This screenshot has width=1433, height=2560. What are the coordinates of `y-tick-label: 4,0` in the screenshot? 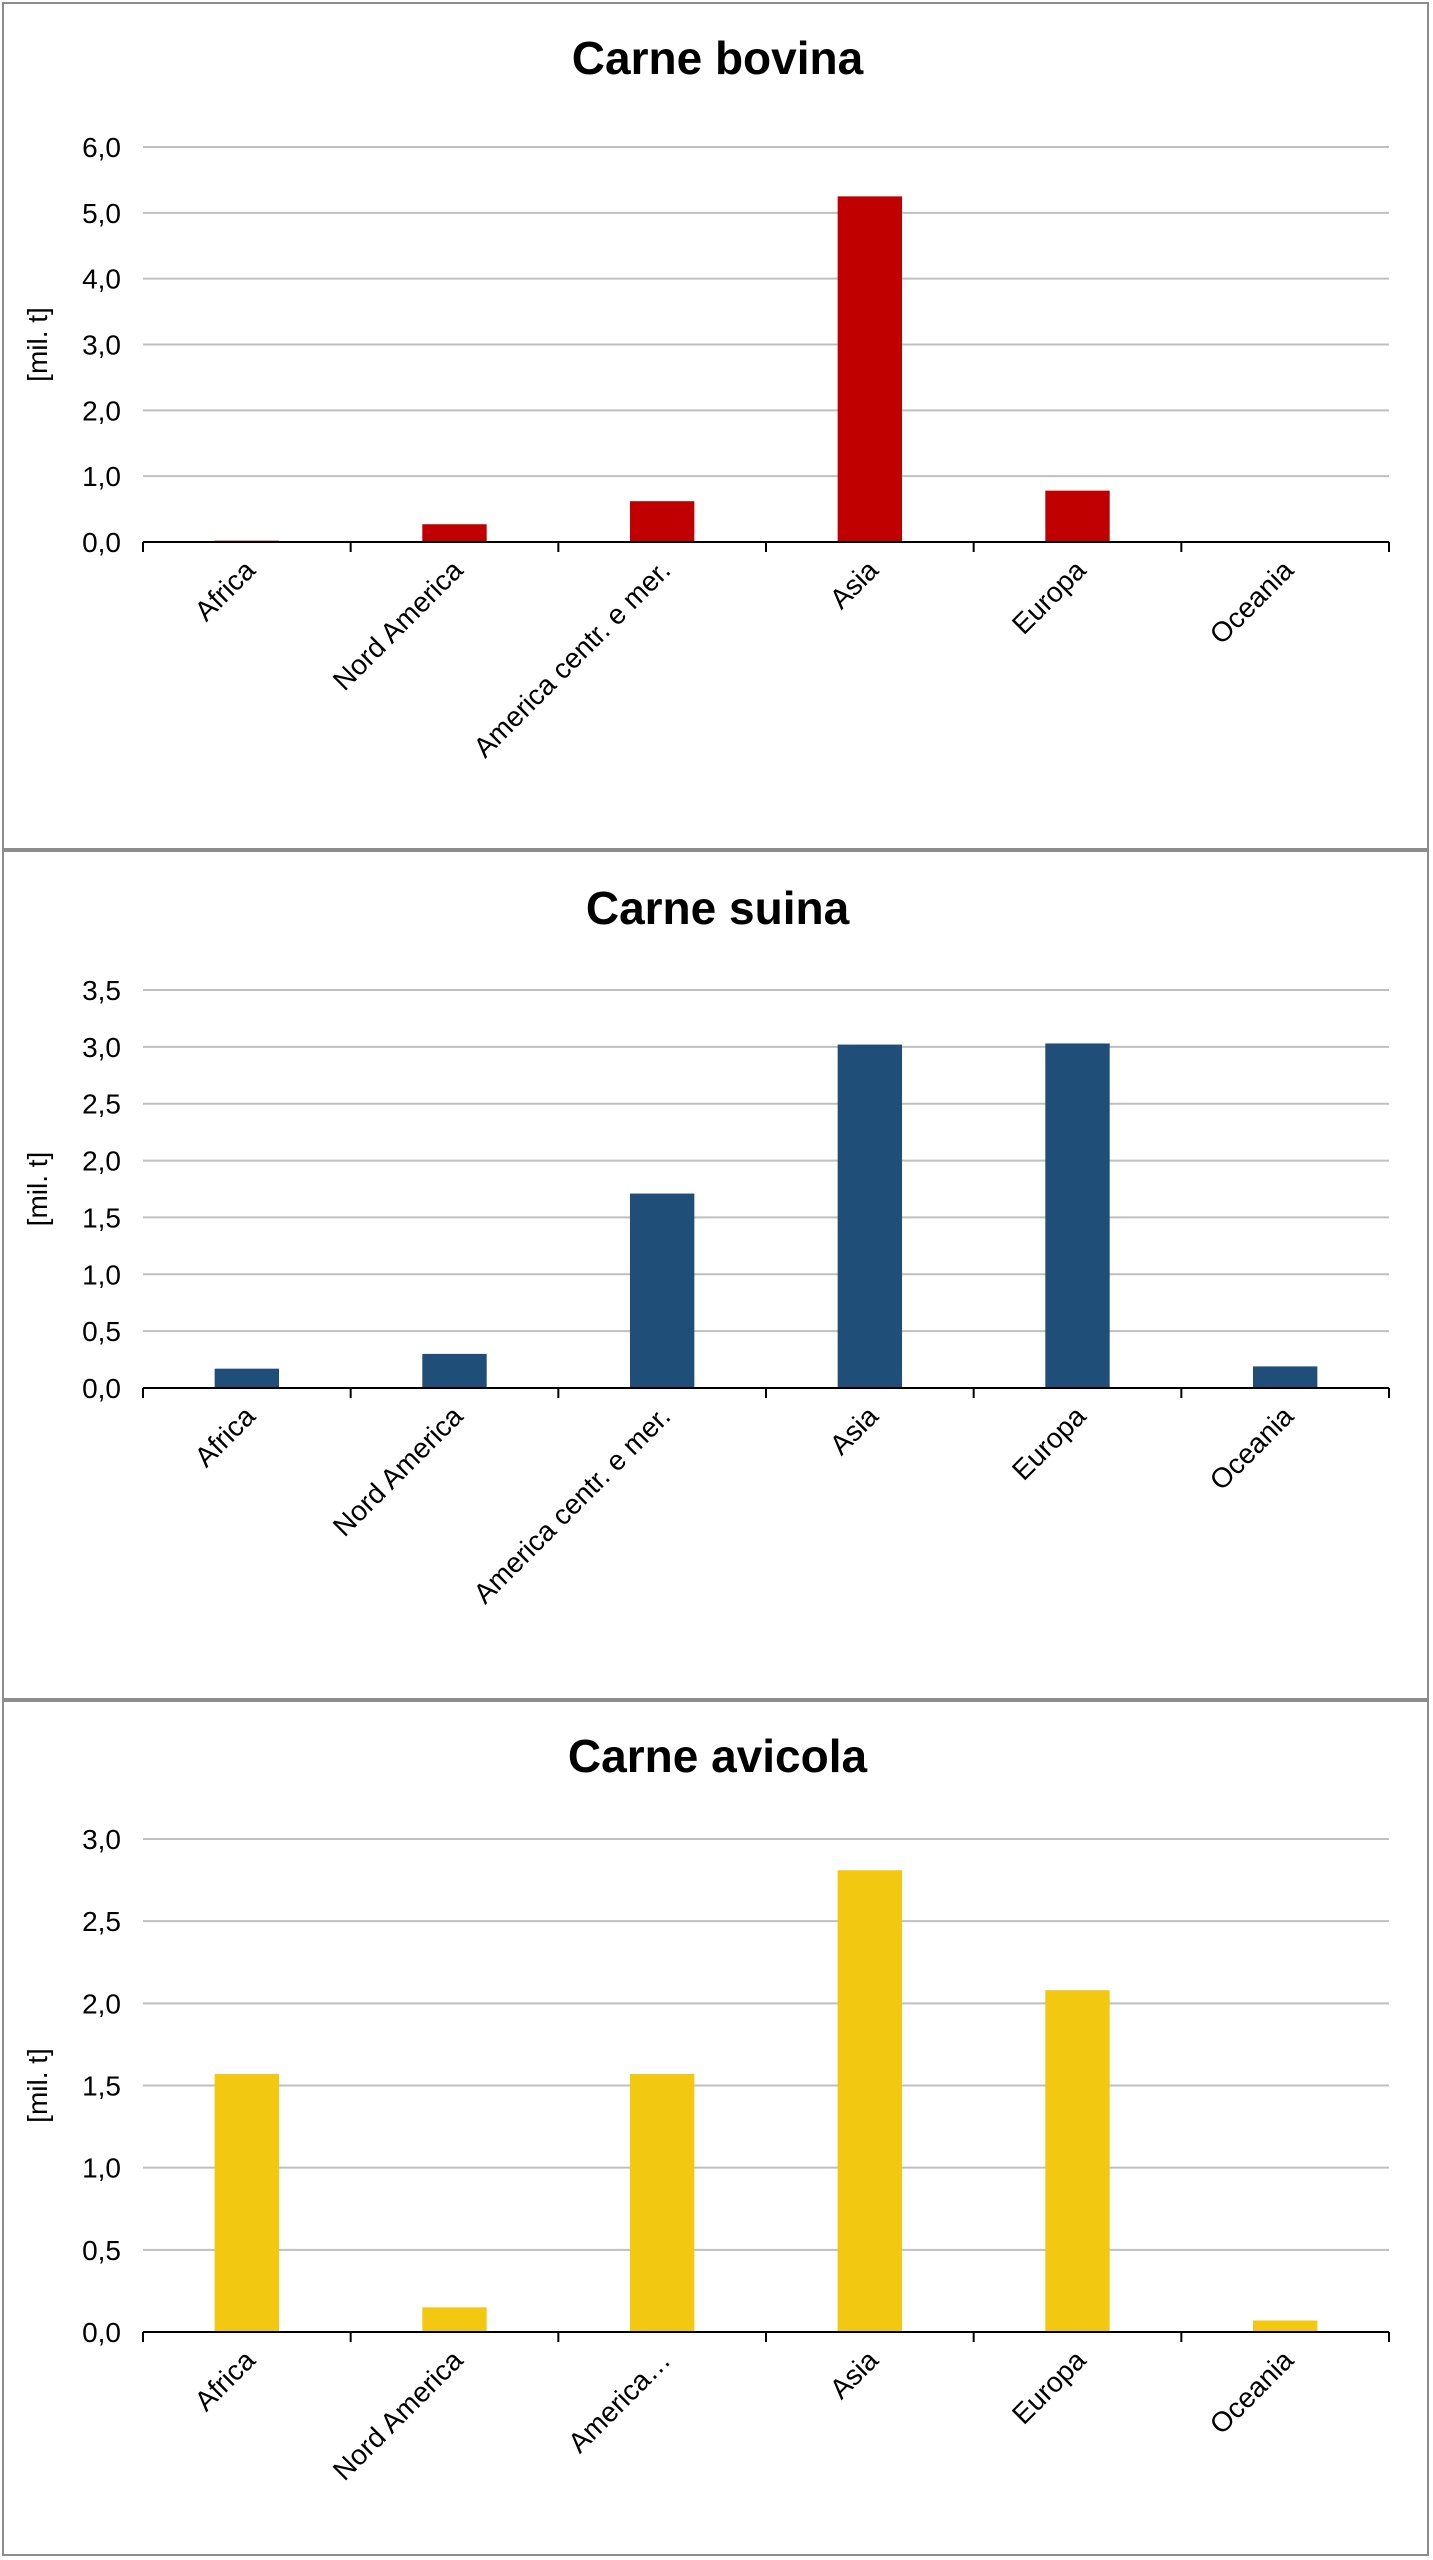 It's located at (101, 279).